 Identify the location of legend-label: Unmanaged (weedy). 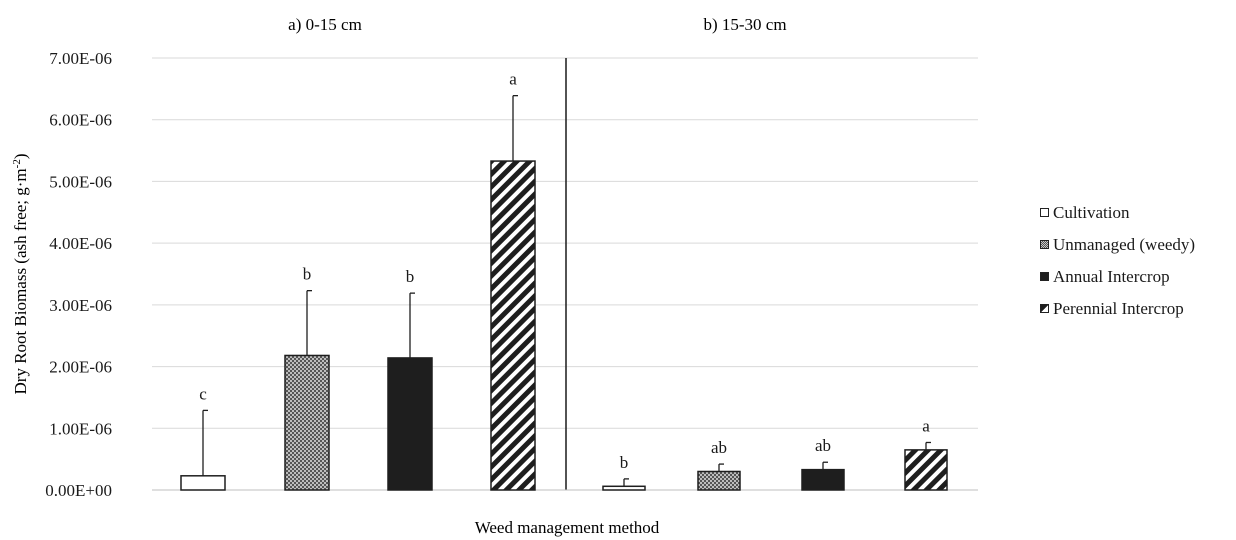
(1124, 244).